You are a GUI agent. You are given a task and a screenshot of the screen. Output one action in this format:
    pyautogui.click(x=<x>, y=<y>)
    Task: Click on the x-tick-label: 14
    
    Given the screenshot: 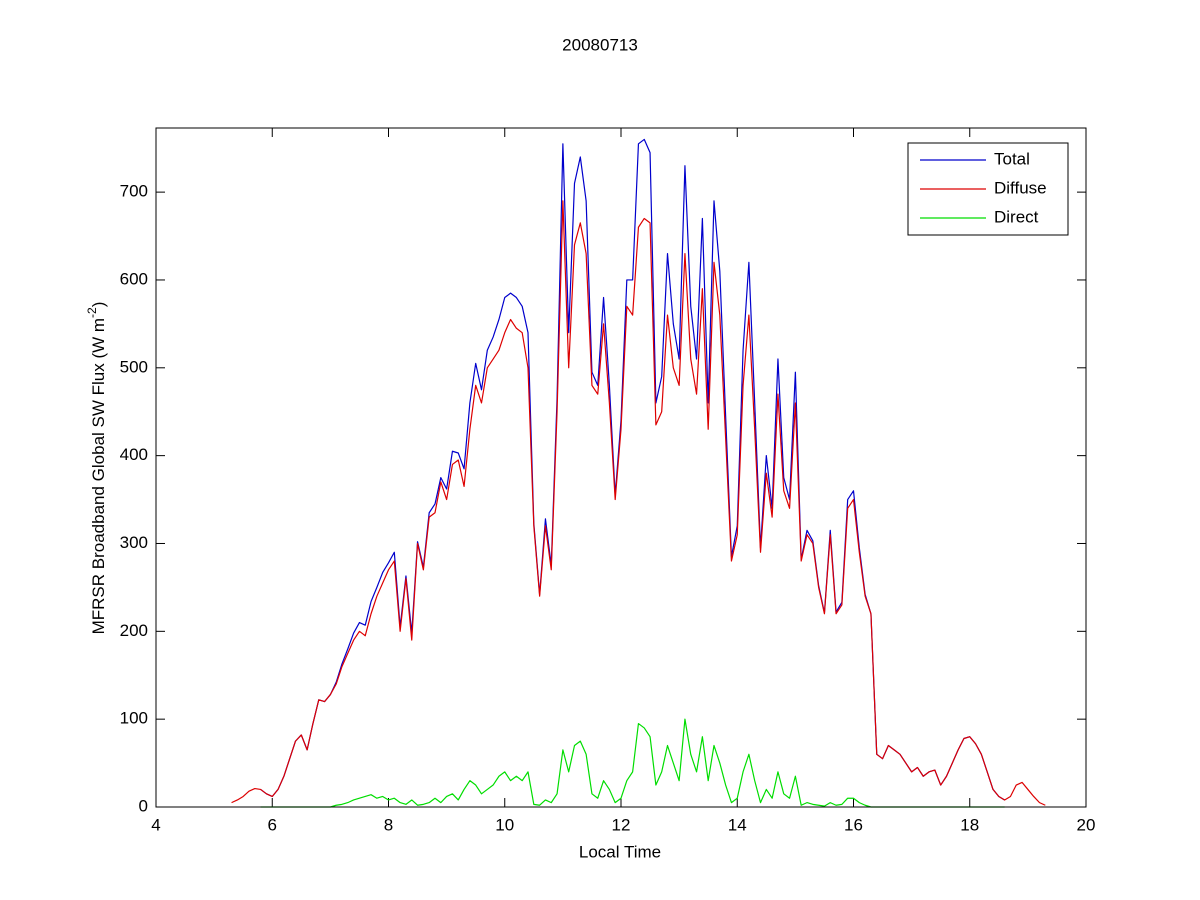 What is the action you would take?
    pyautogui.click(x=737, y=824)
    